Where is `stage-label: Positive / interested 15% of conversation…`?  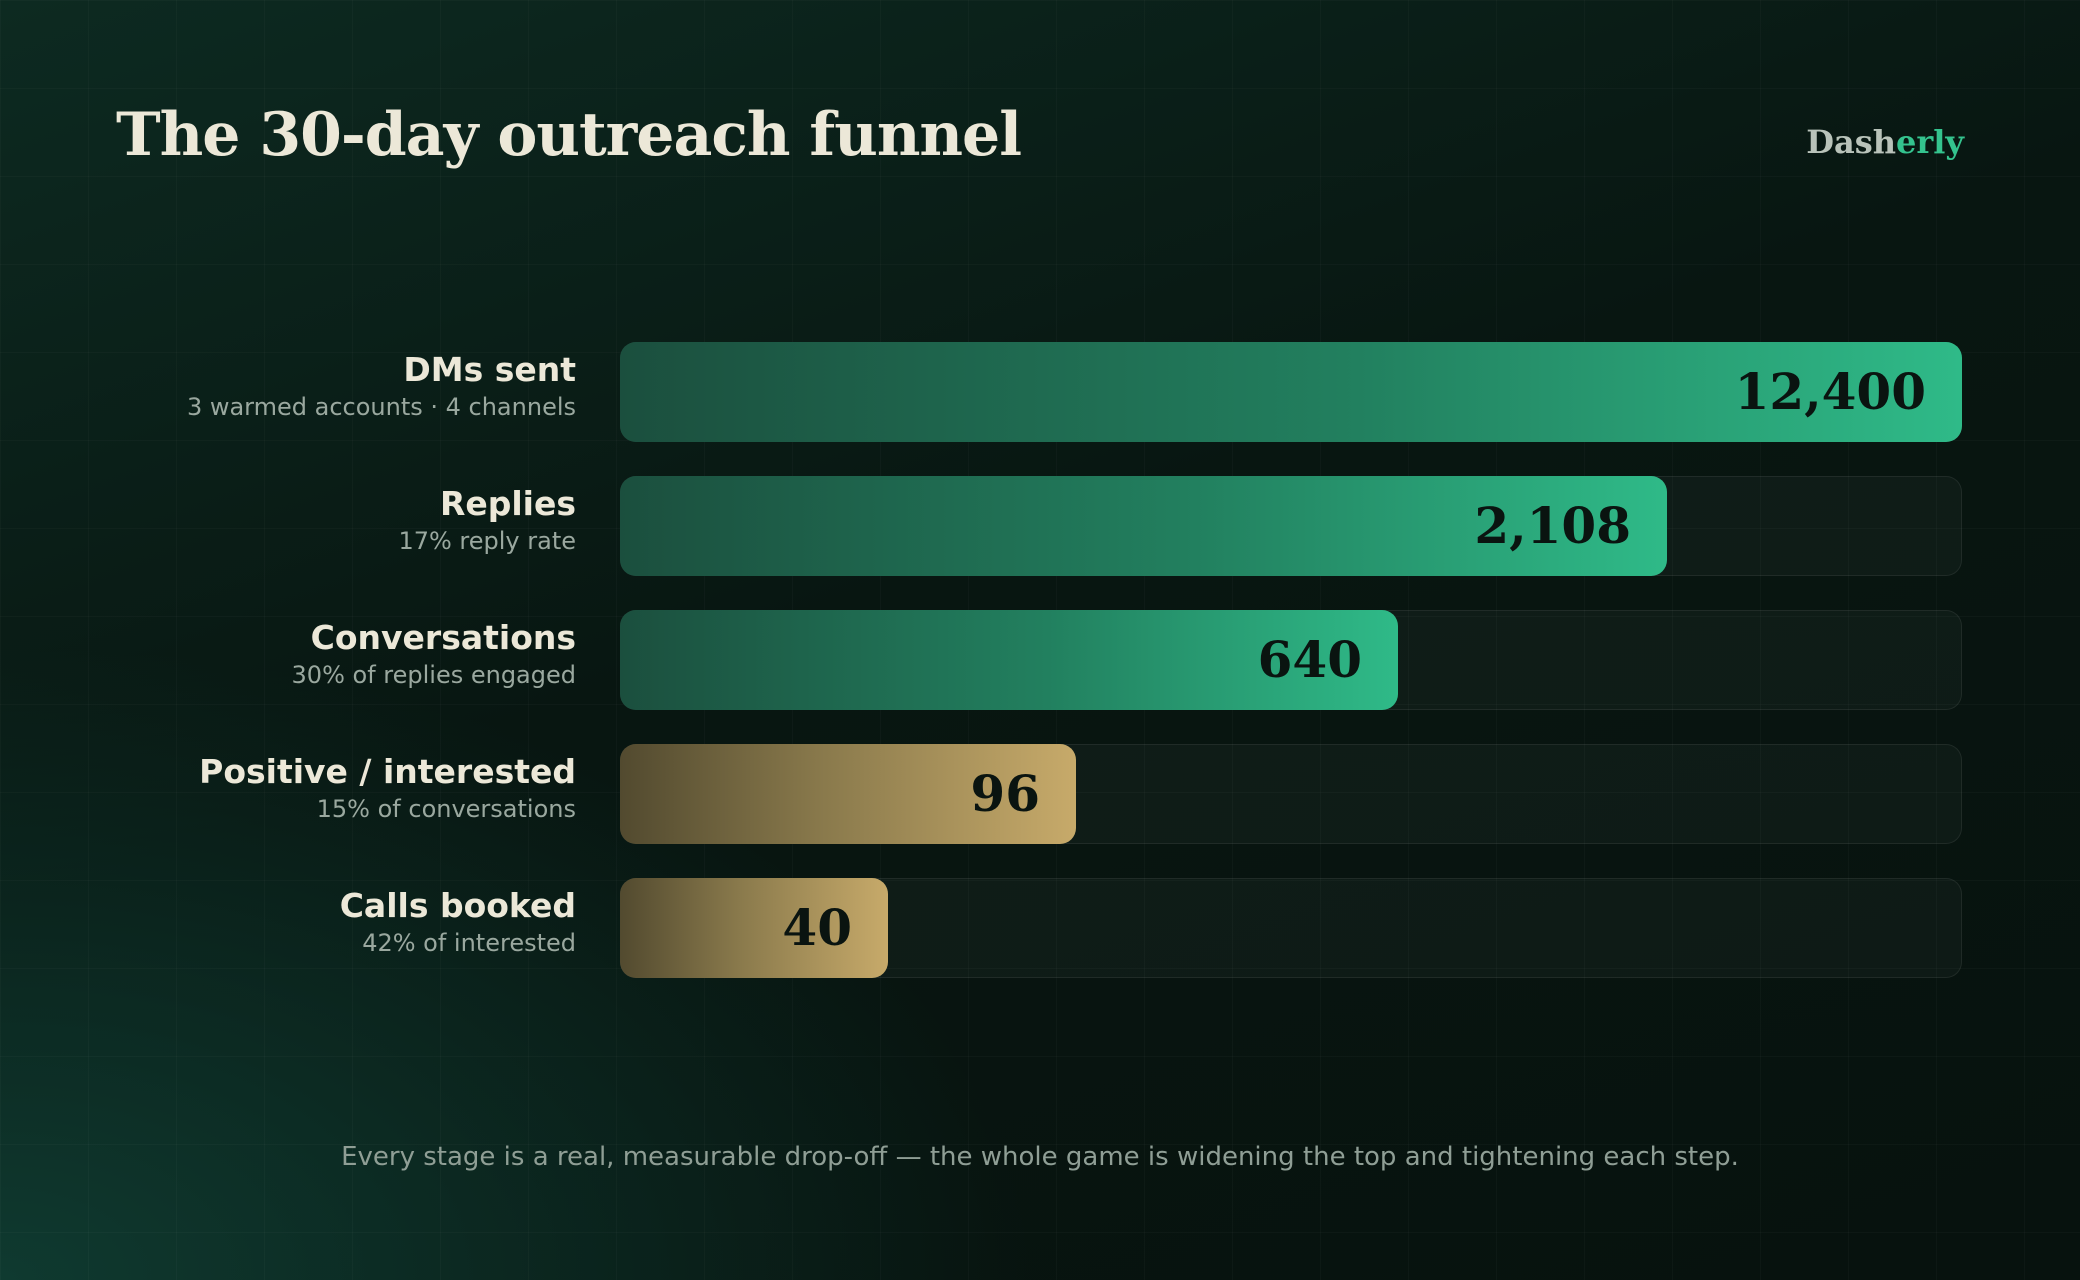 stage-label: Positive / interested 15% of conversation… is located at coordinates (387, 789).